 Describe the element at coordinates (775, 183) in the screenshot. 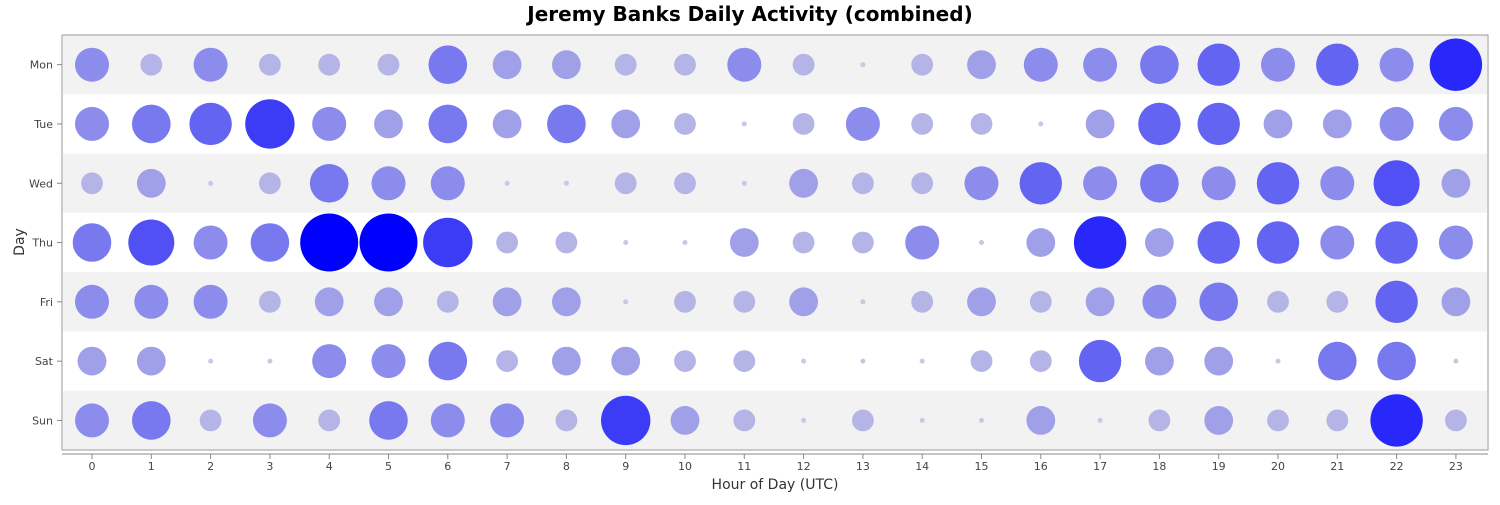

I see `row-band-wed` at that location.